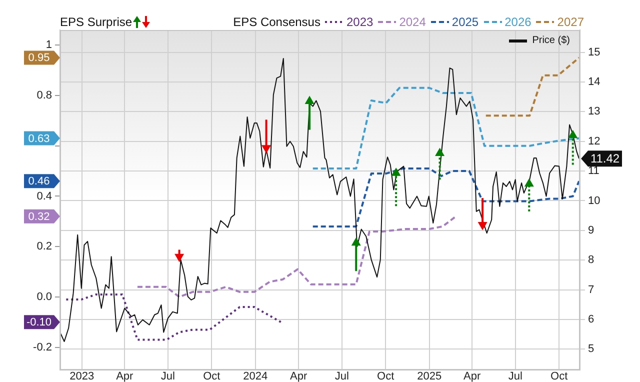 The image size is (640, 382). I want to click on y2-tick-label: 15, so click(594, 52).